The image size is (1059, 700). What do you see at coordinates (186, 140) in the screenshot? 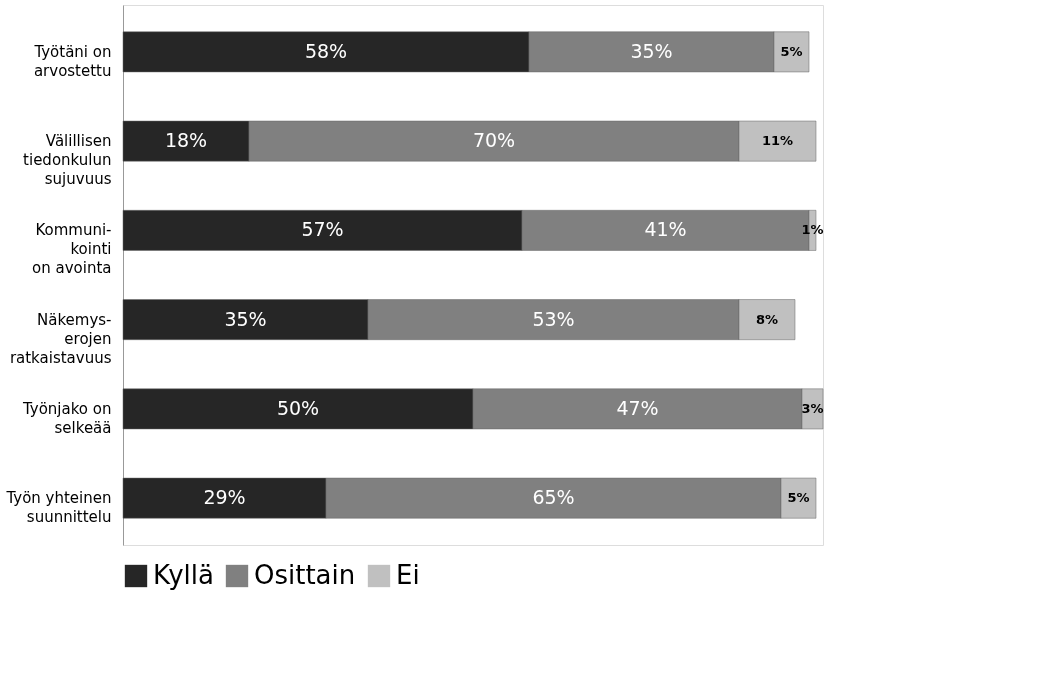
I see `data-label: 18%` at bounding box center [186, 140].